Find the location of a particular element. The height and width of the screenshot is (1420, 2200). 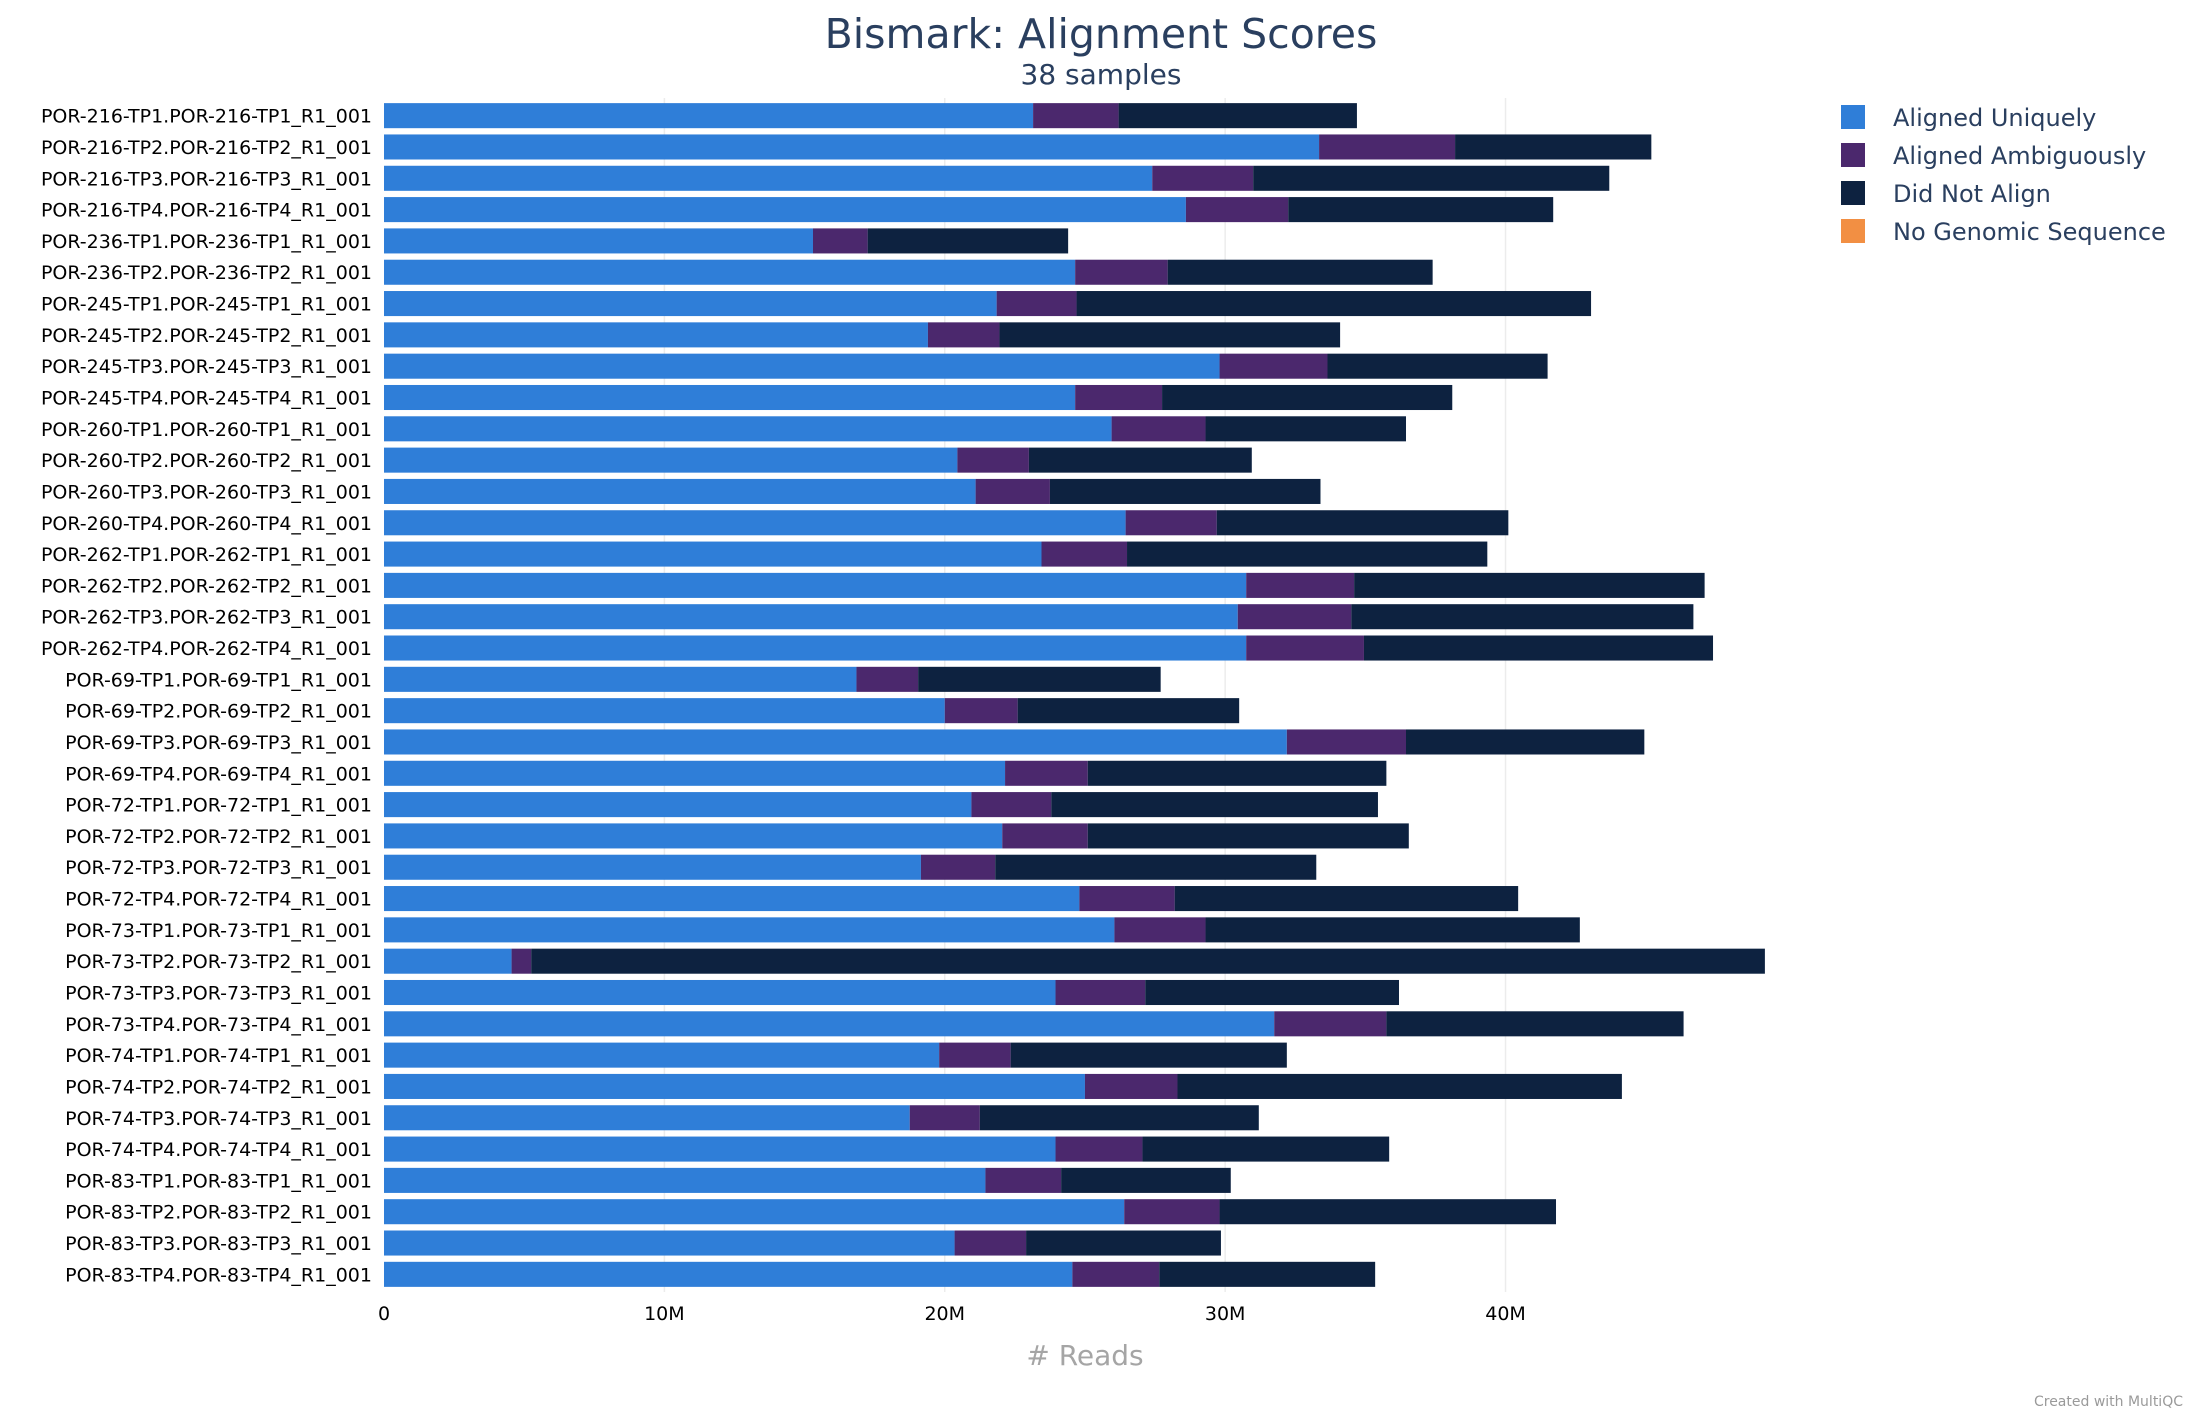

y-axis-label: POR-83-TP3.POR-83-TP3_R1_001 is located at coordinates (218, 1244).